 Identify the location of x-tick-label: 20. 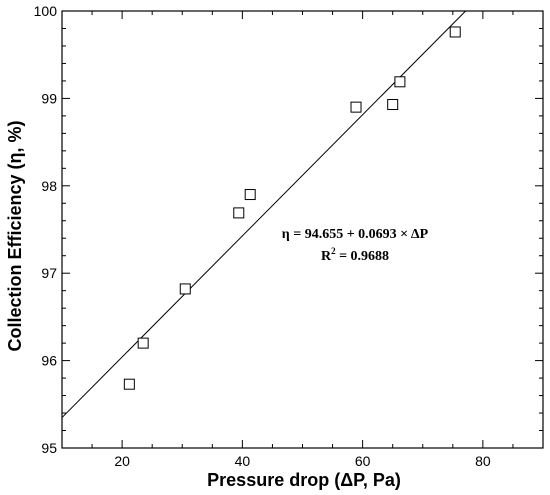
(122, 461).